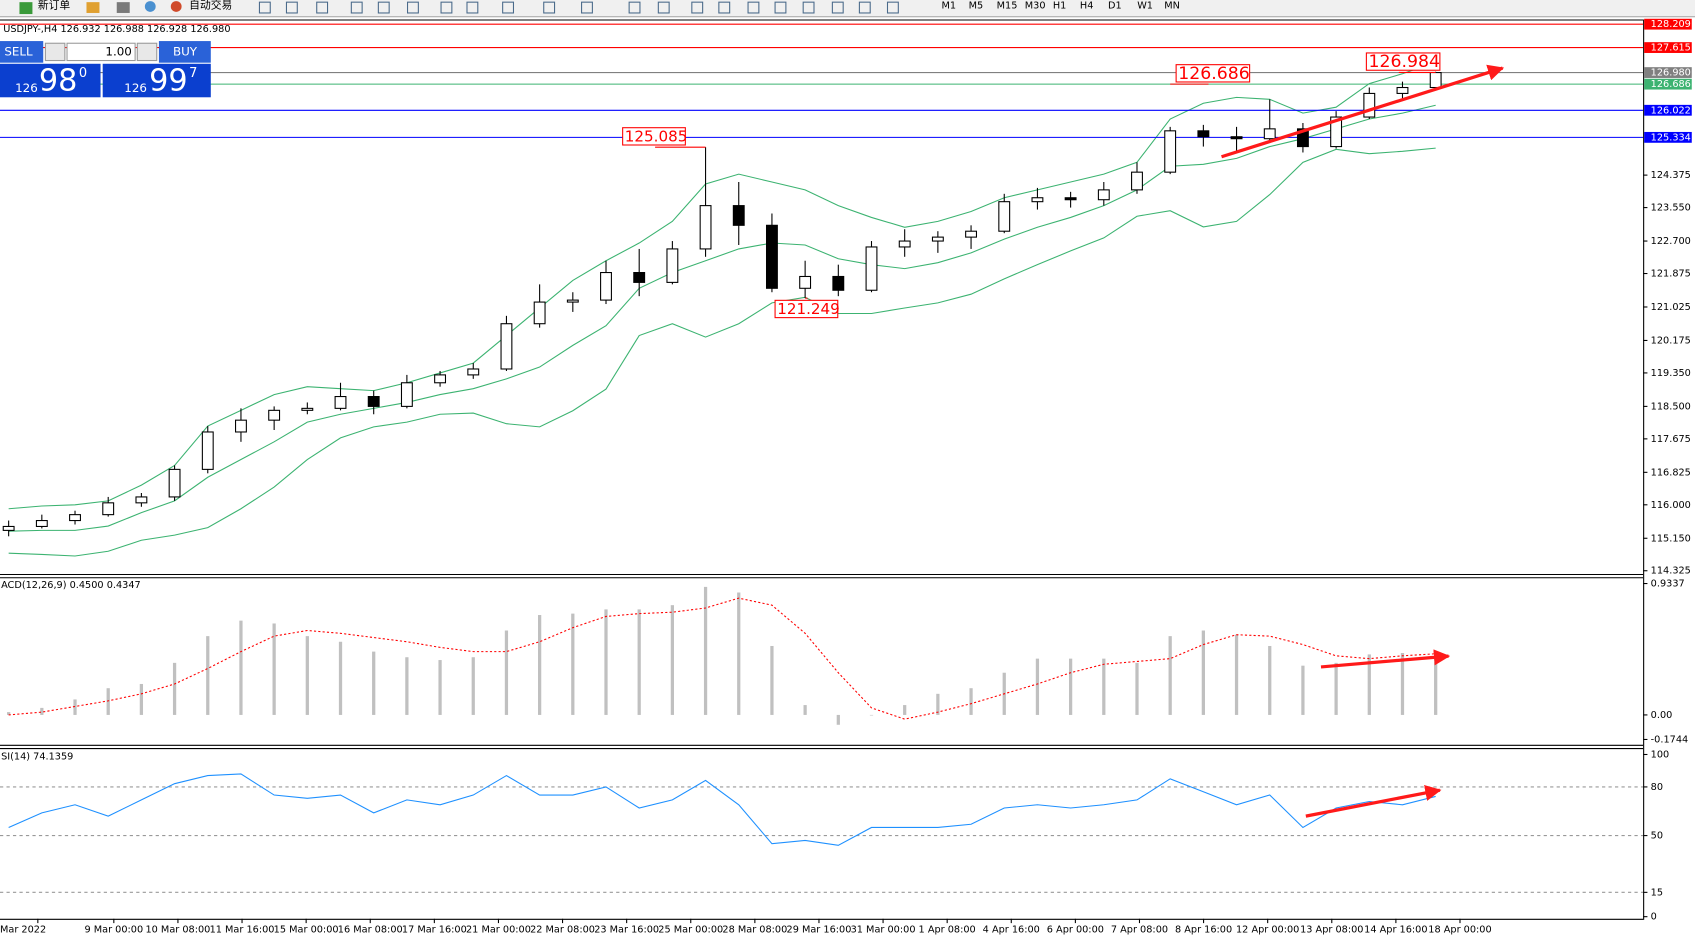  I want to click on y-tick-label: 0.00, so click(1662, 715).